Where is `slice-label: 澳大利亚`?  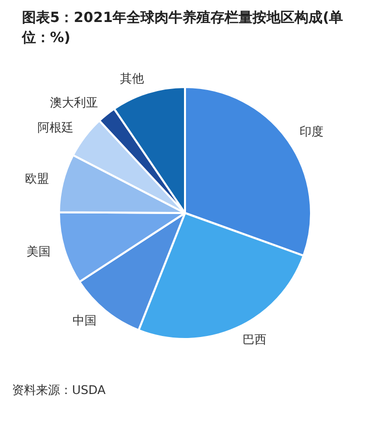 slice-label: 澳大利亚 is located at coordinates (74, 103).